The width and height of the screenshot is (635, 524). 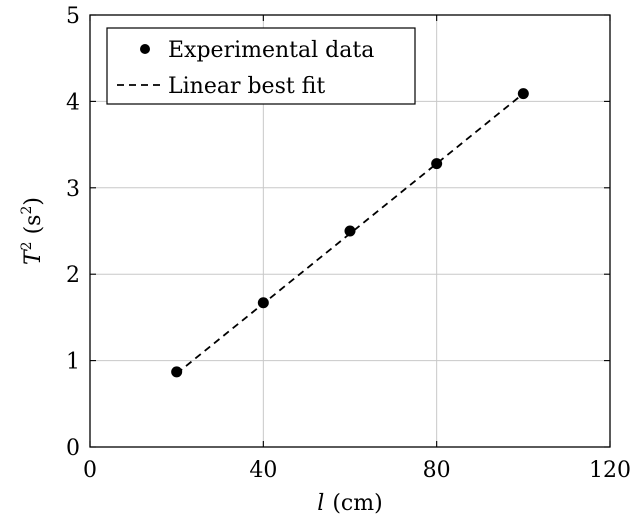 What do you see at coordinates (33, 256) in the screenshot?
I see `y-axis-label-var: T` at bounding box center [33, 256].